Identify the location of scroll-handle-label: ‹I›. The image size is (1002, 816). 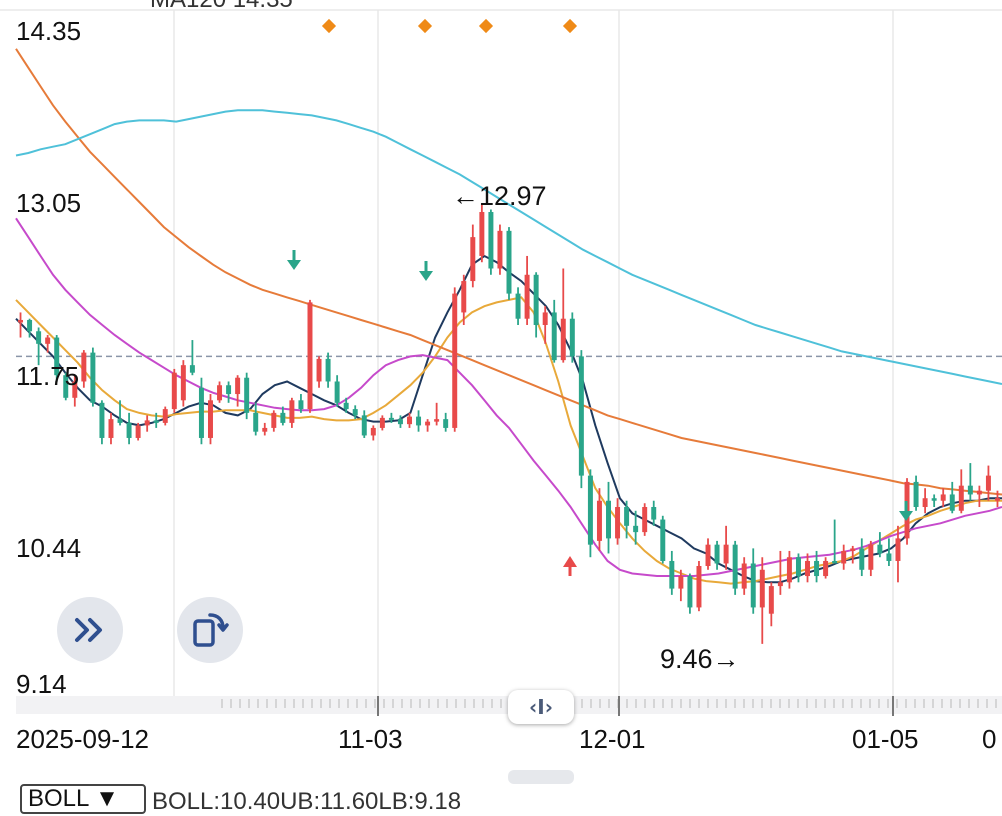
(541, 707).